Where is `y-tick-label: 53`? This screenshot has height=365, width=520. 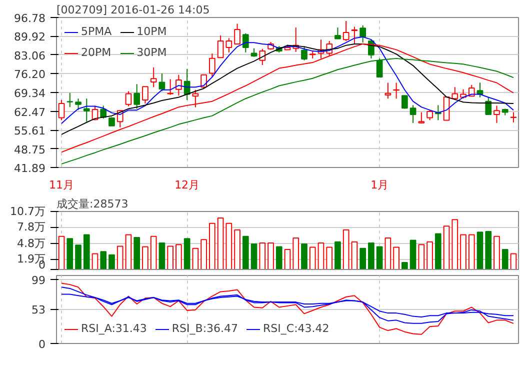 y-tick-label: 53 is located at coordinates (39, 310).